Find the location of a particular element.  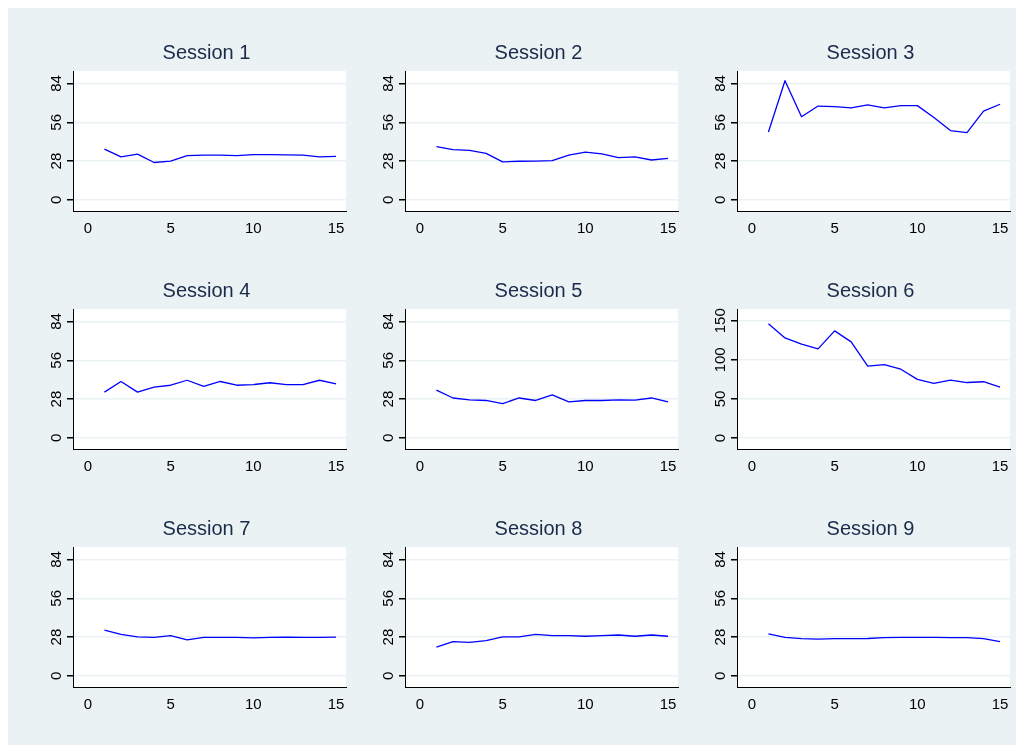

chart-title: Session 5 is located at coordinates (538, 289).